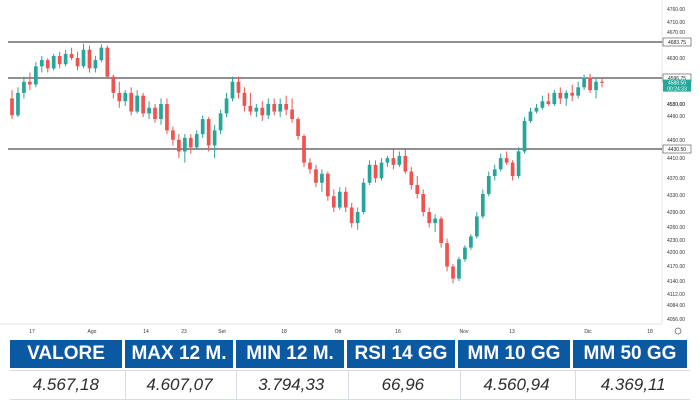 This screenshot has width=700, height=400. I want to click on header-max-12m: MAX 12 M., so click(179, 354).